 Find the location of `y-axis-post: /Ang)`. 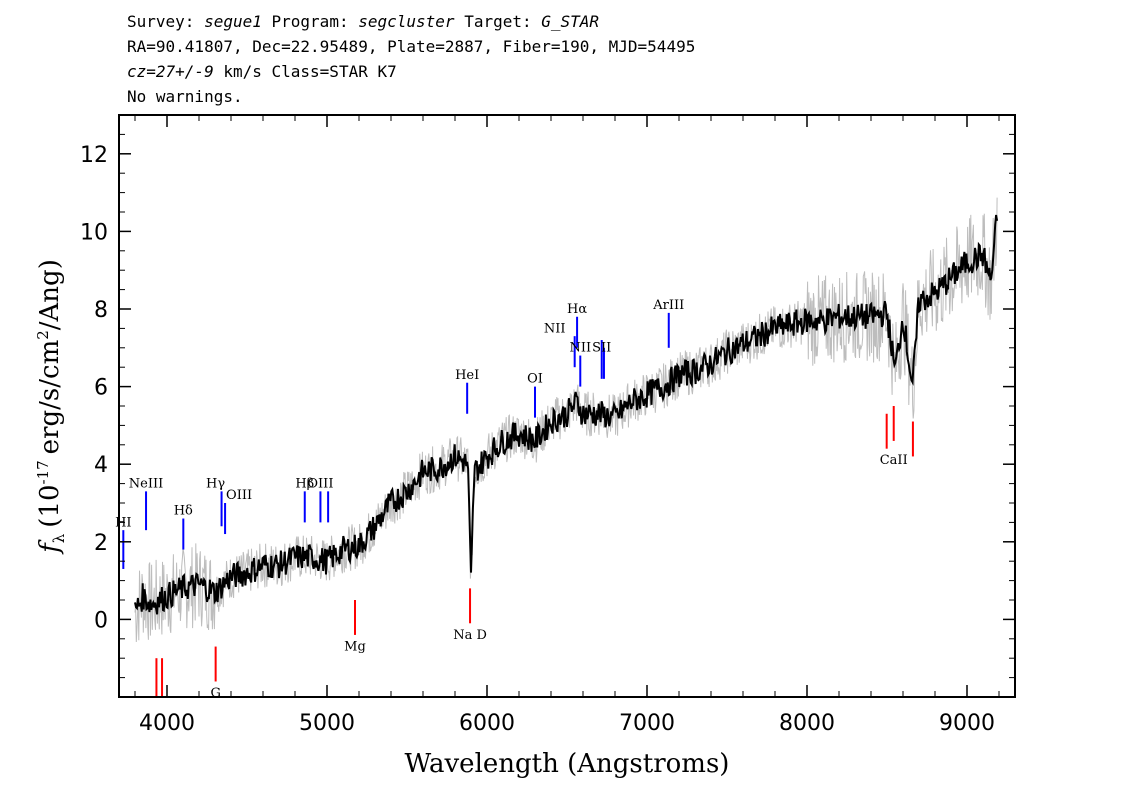

y-axis-post: /Ang) is located at coordinates (50, 294).